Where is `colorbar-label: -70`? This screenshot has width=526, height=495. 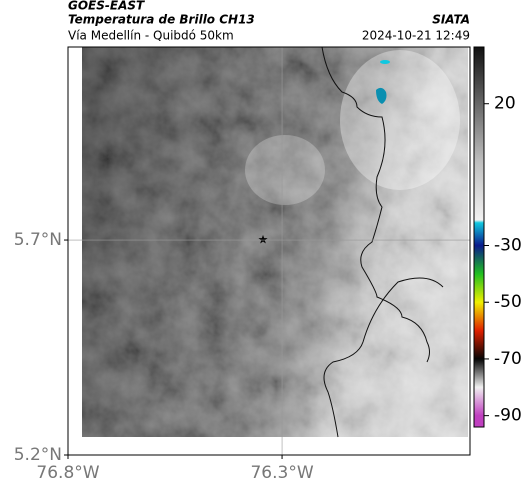
colorbar-label: -70 is located at coordinates (508, 359).